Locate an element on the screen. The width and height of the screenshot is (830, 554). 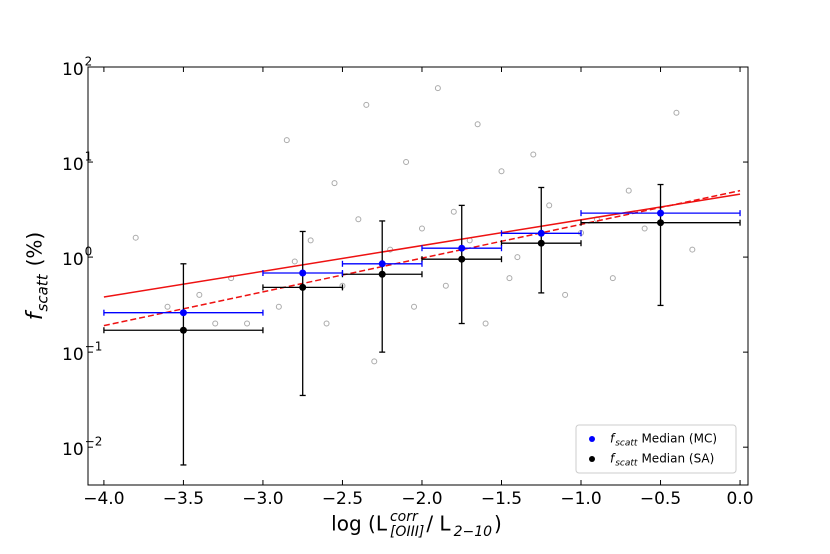
legend-label: Median (SA) is located at coordinates (677, 459).